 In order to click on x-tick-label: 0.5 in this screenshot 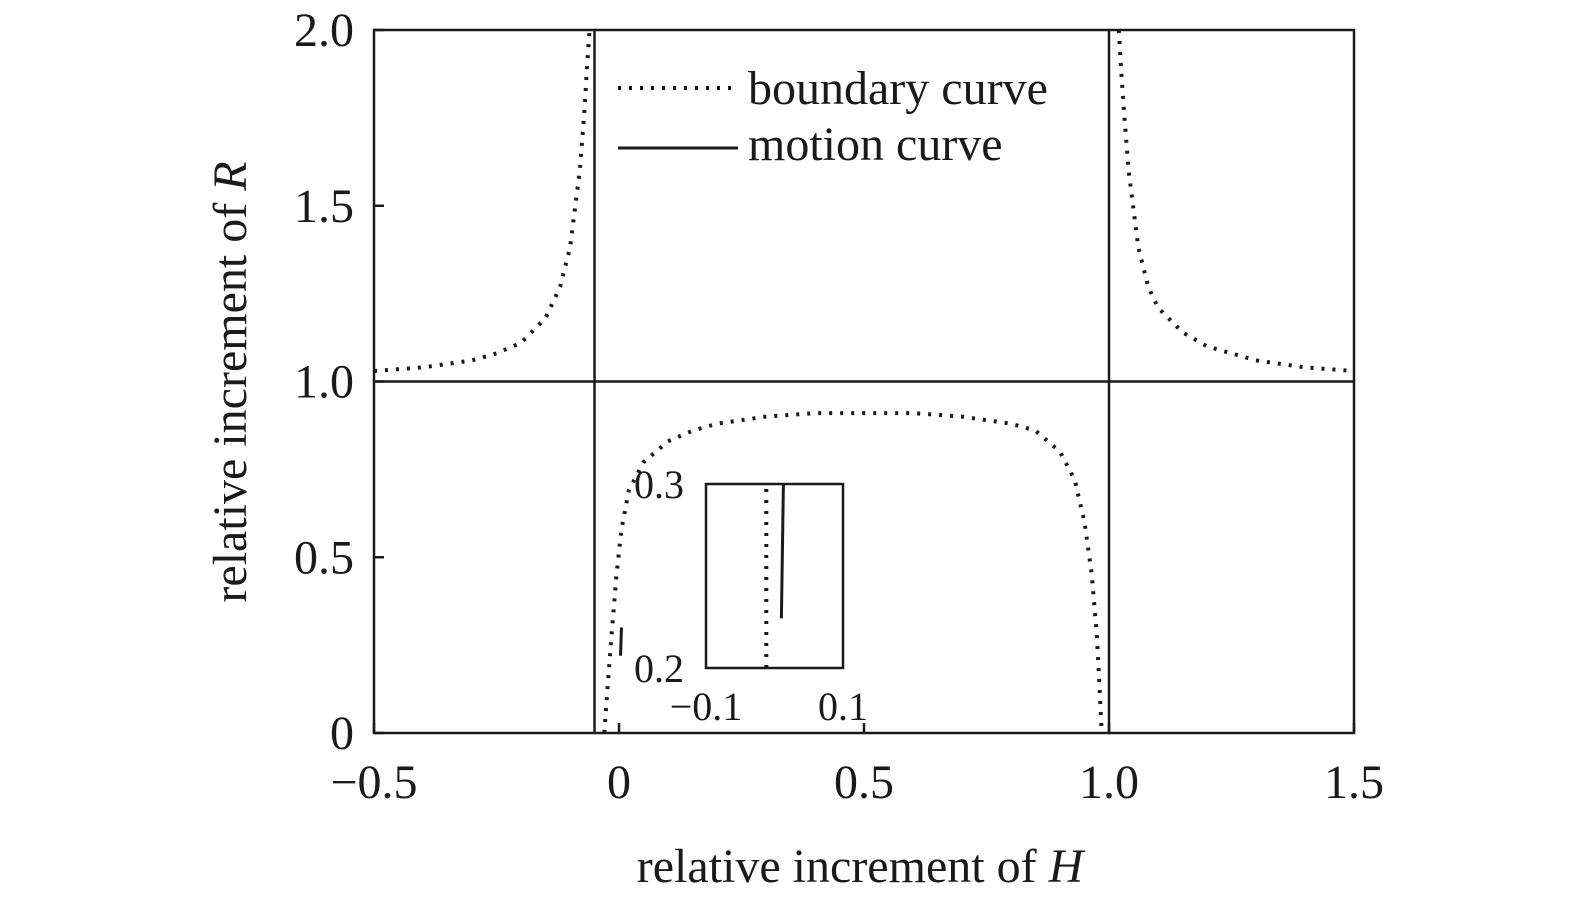, I will do `click(864, 782)`.